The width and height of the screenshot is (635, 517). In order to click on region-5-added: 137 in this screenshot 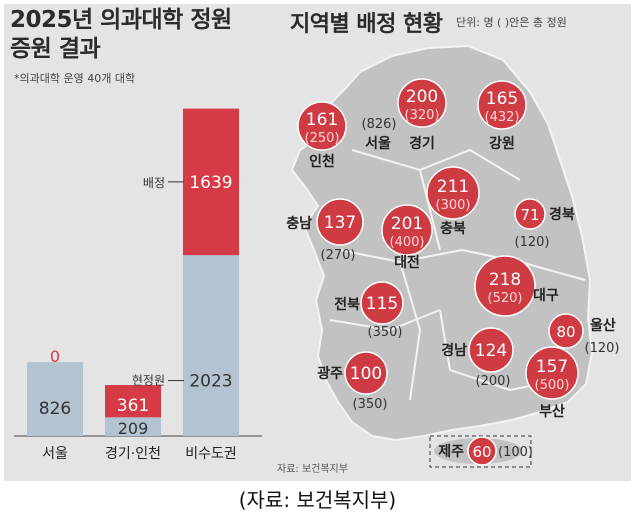, I will do `click(340, 223)`.